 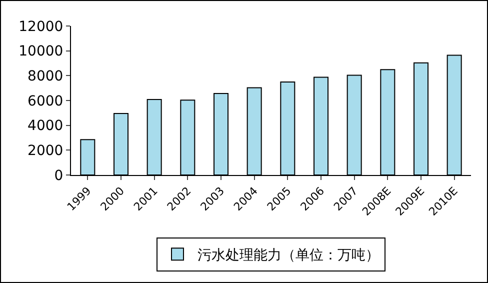 I want to click on y-tick-label: 4000, so click(x=46, y=126).